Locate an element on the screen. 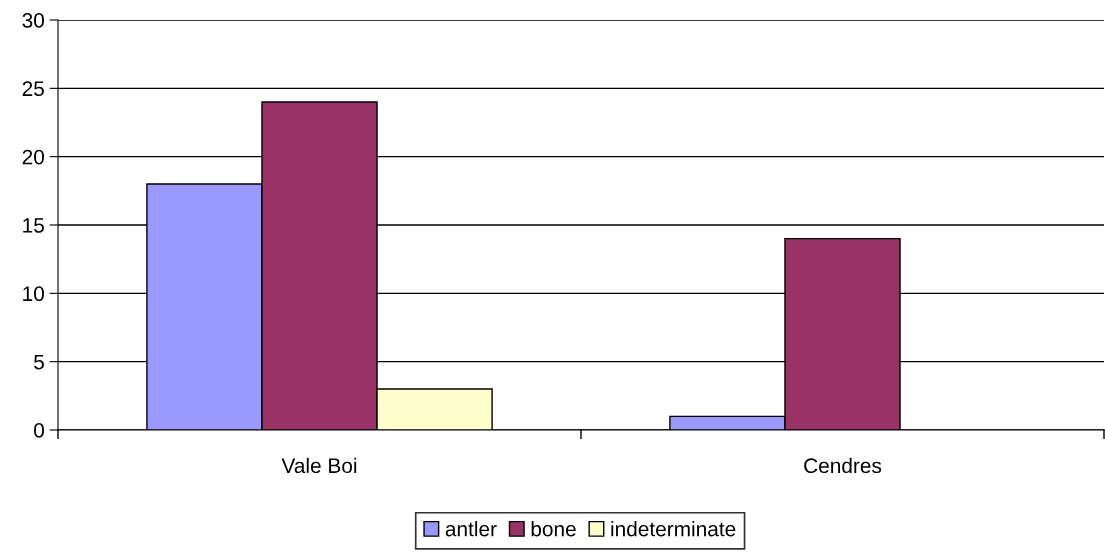 This screenshot has height=553, width=1105. legend-label: indeterminate is located at coordinates (673, 529).